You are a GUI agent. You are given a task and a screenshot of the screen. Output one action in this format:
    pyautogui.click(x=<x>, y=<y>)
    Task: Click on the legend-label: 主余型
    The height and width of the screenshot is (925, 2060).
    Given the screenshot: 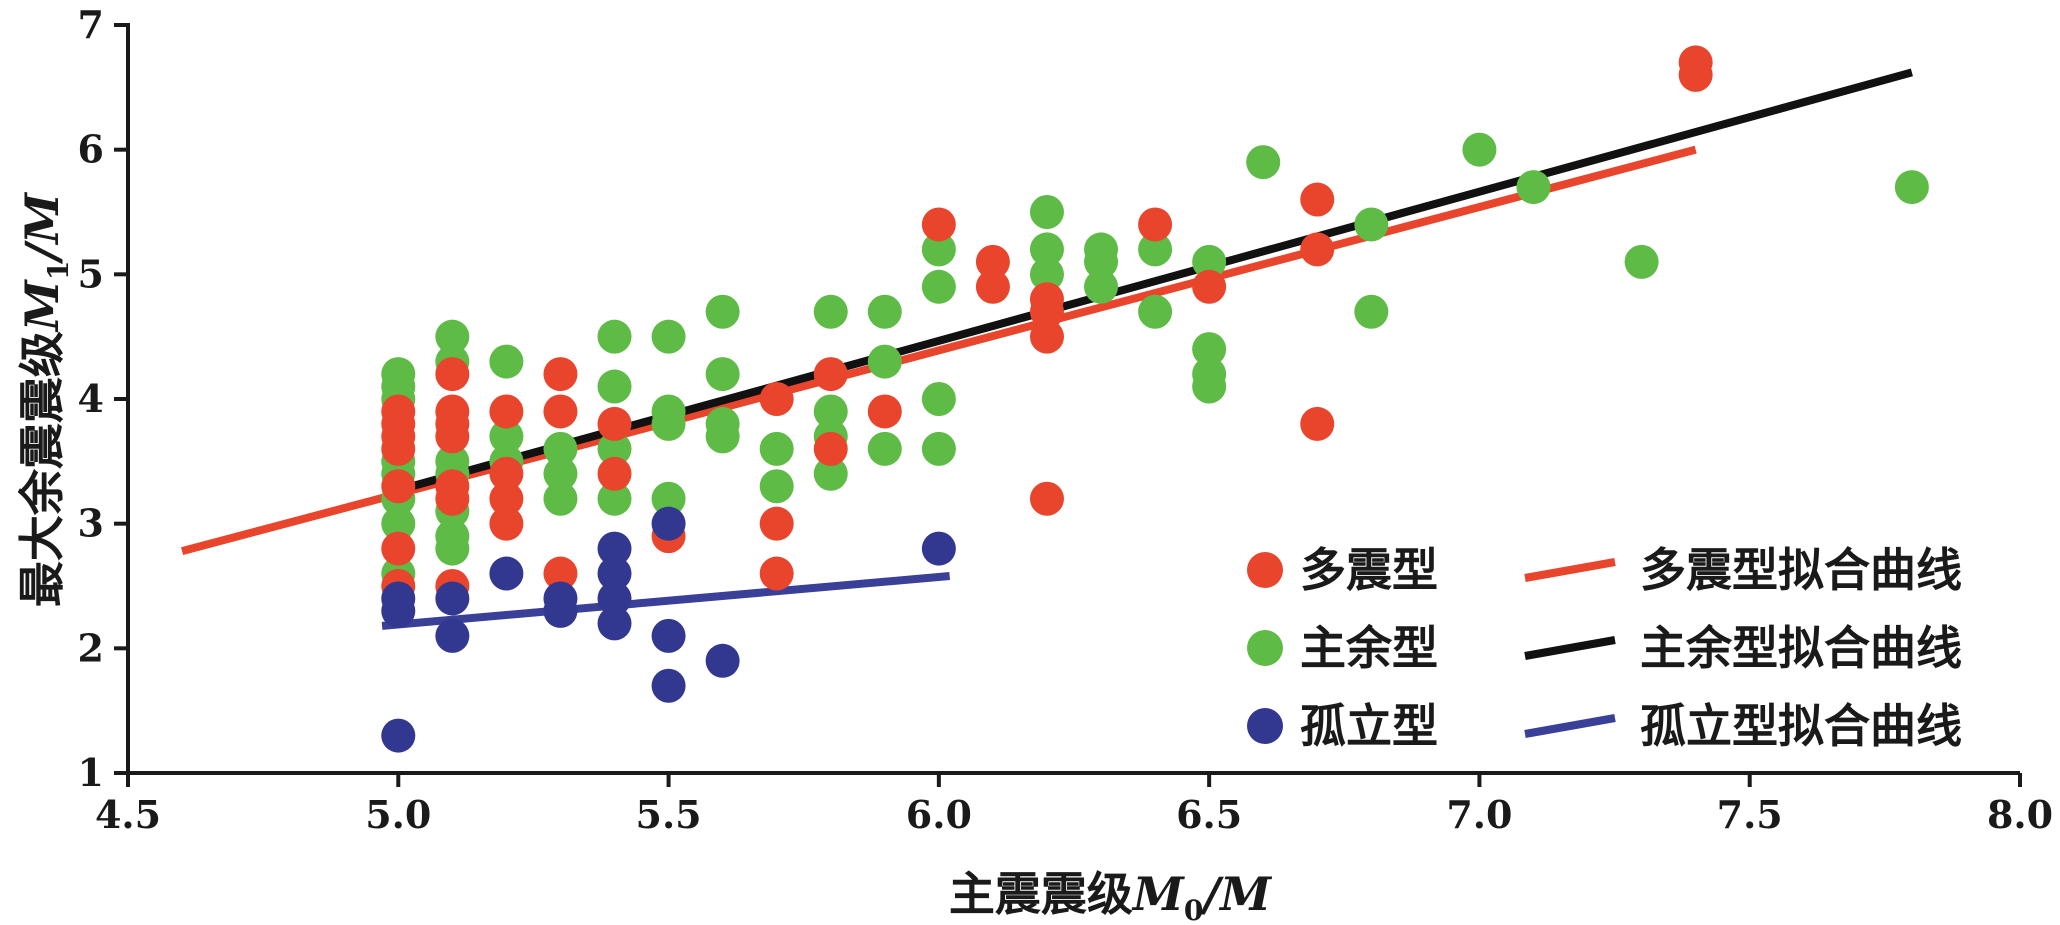 What is the action you would take?
    pyautogui.click(x=1369, y=648)
    